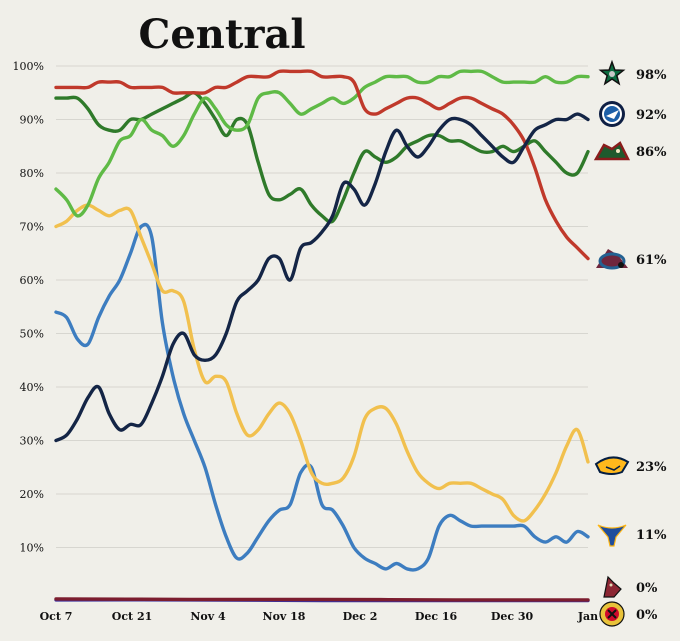 The width and height of the screenshot is (680, 641). I want to click on chart-title: Central, so click(221, 34).